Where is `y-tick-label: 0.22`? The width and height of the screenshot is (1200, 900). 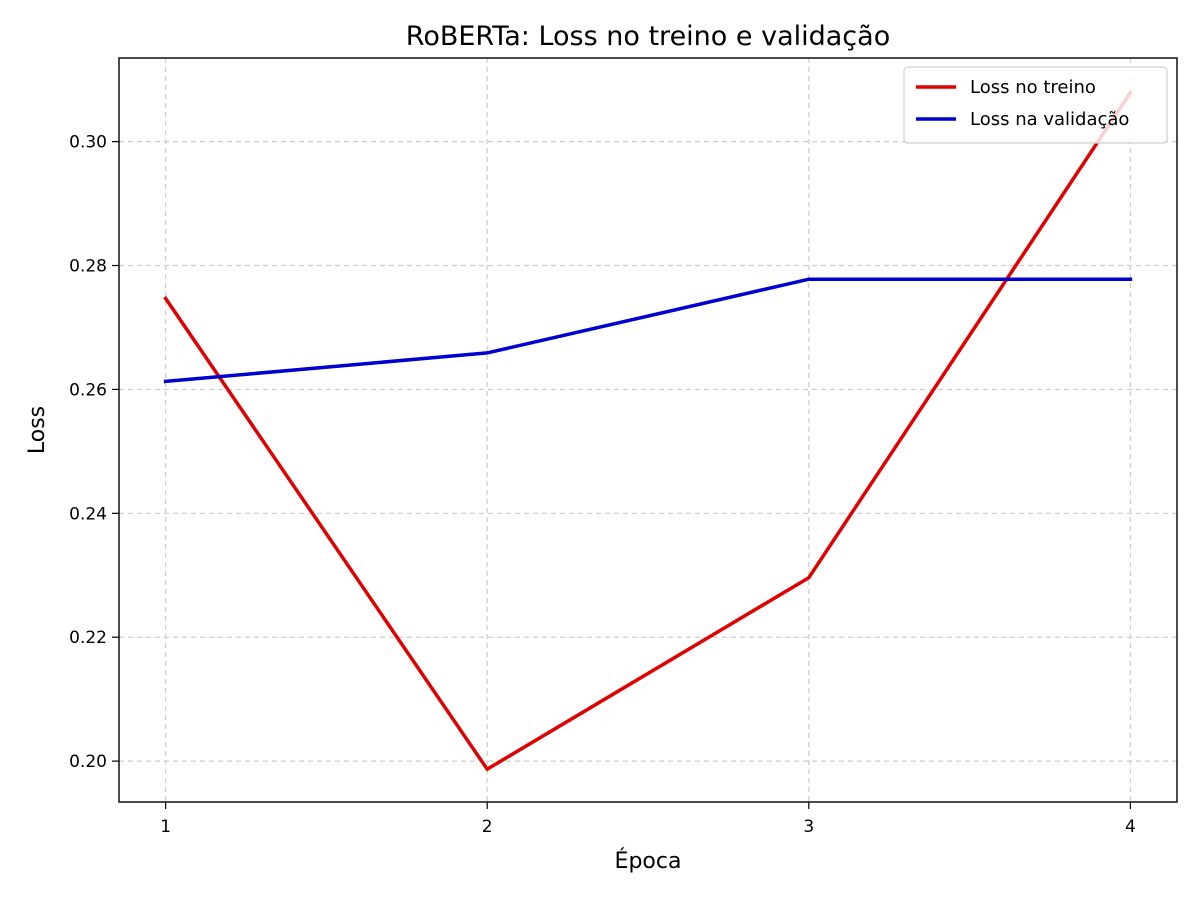
y-tick-label: 0.22 is located at coordinates (88, 638).